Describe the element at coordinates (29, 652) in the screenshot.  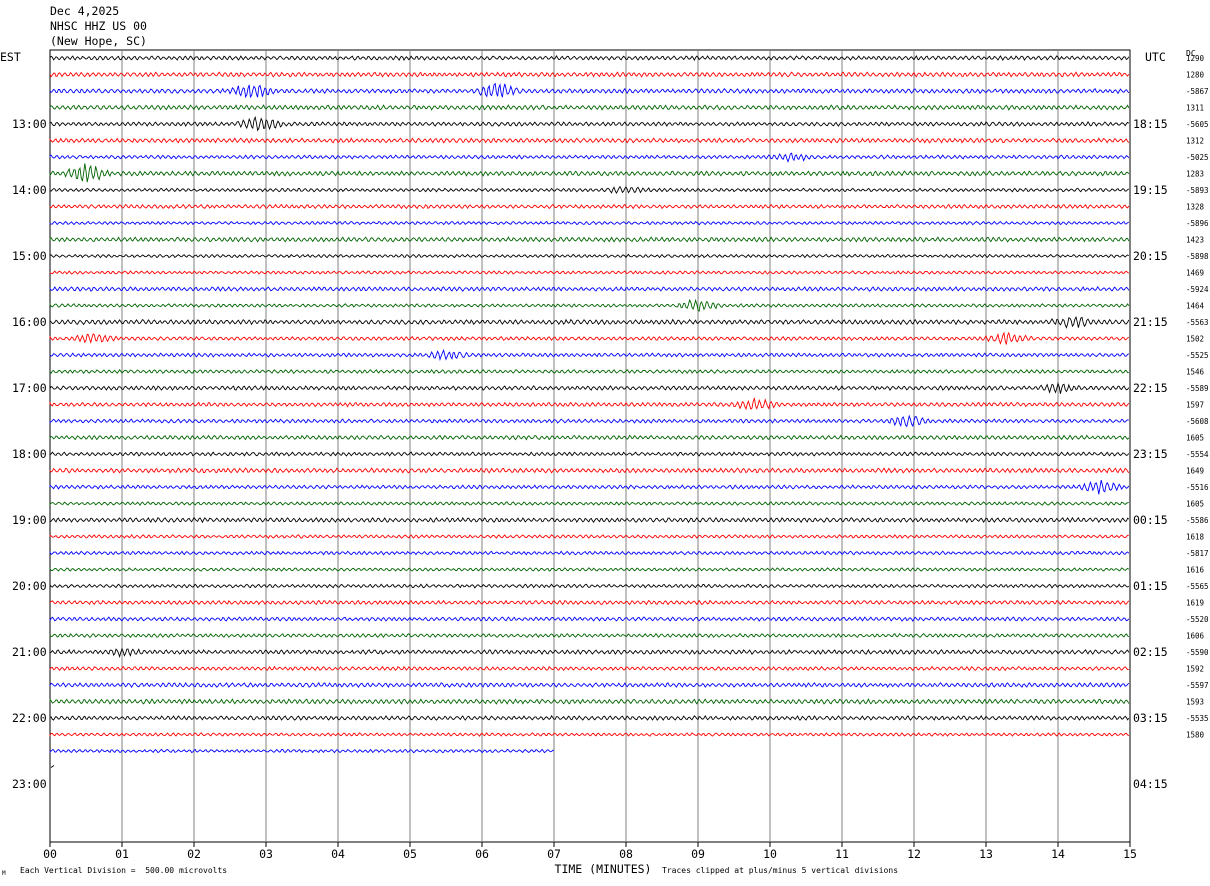
I see `est-time-label: 21:00` at that location.